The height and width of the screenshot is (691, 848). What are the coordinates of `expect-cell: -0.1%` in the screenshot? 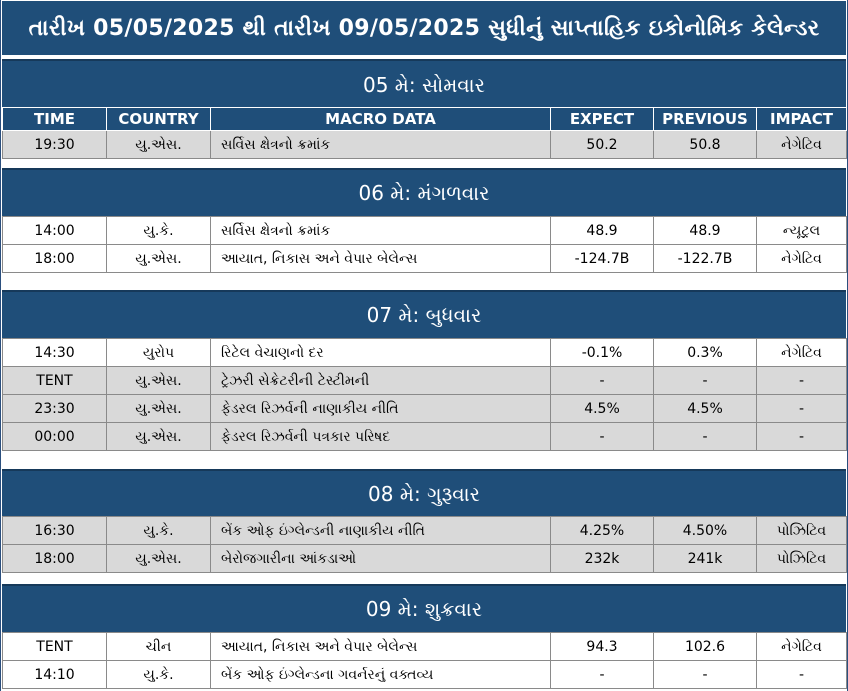 It's located at (602, 352).